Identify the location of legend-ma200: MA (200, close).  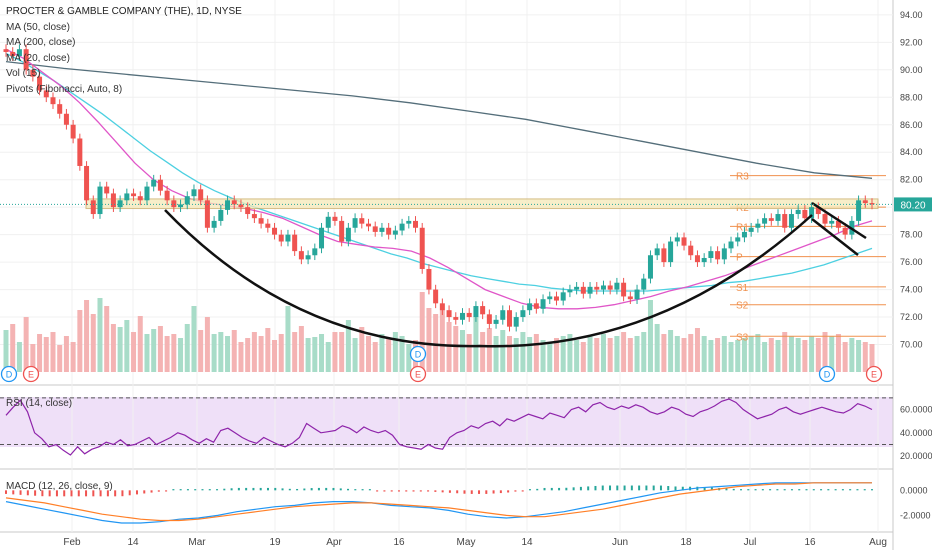
(41, 42).